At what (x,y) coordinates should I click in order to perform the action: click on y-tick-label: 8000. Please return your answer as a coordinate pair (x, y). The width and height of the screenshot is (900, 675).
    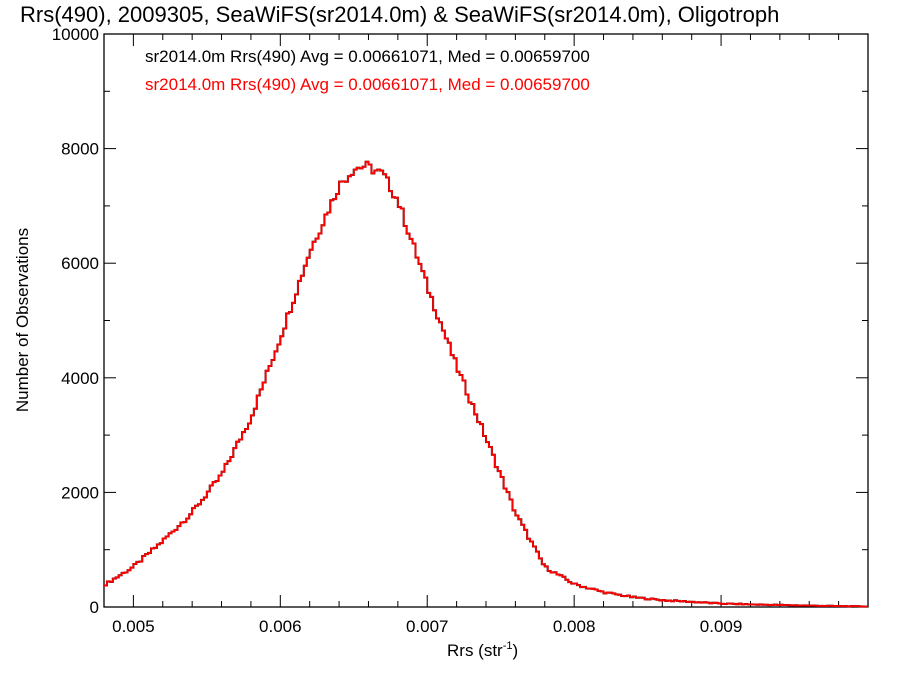
    Looking at the image, I should click on (80, 149).